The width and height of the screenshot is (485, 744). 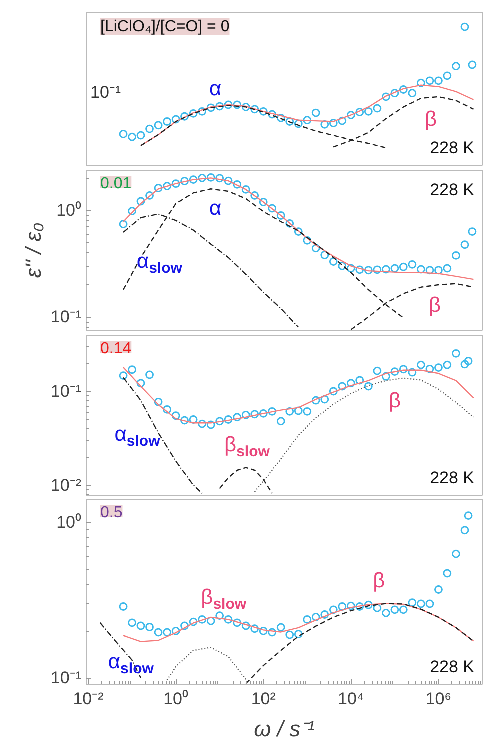 I want to click on chart-title: 0.01, so click(x=116, y=184).